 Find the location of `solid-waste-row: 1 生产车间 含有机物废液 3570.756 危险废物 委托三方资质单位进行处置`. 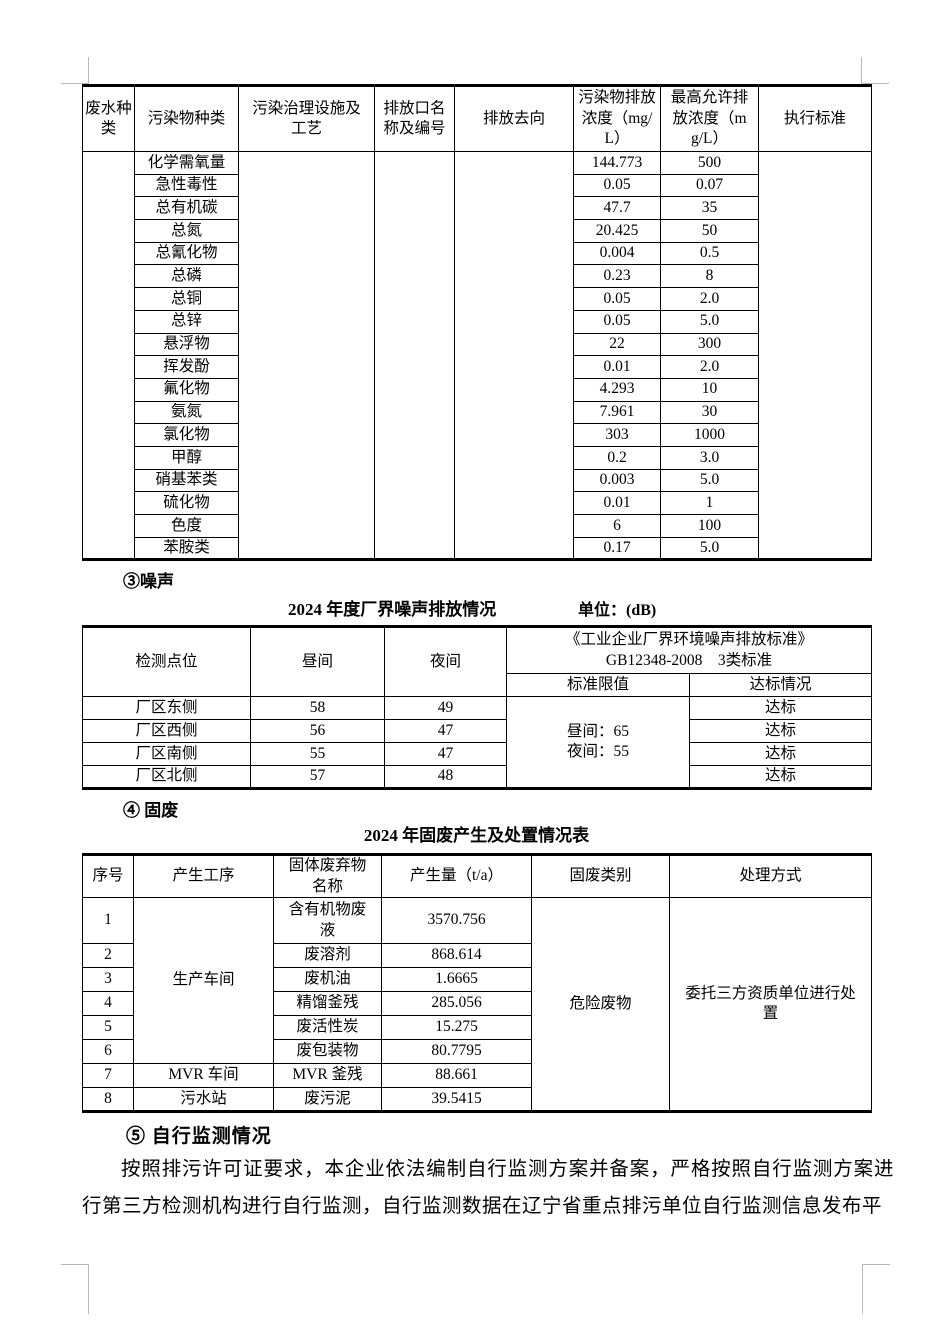

solid-waste-row: 1 生产车间 含有机物废液 3570.756 危险废物 委托三方资质单位进行处置 is located at coordinates (477, 1004).